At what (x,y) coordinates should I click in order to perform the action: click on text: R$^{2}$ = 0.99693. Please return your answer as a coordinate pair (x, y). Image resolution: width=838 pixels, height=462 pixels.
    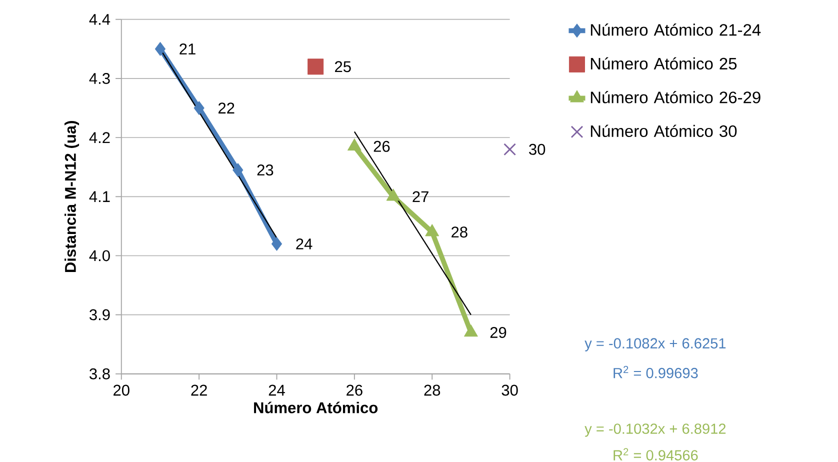
    Looking at the image, I should click on (656, 372).